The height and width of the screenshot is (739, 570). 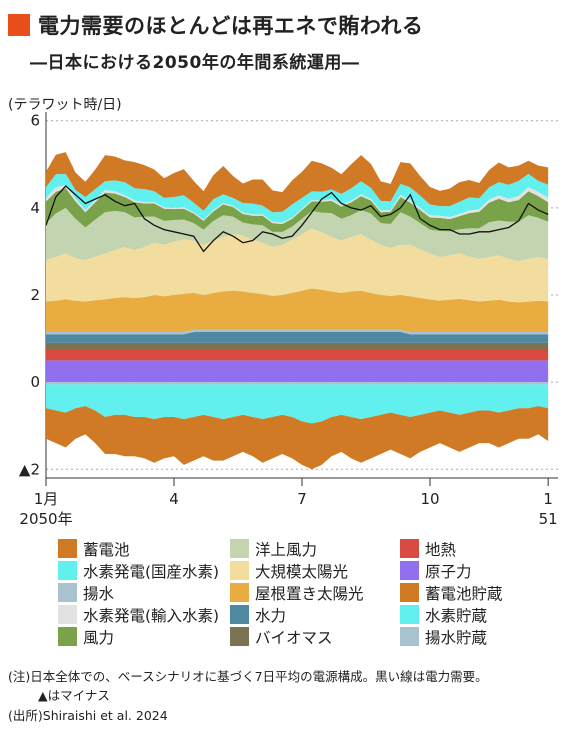 What do you see at coordinates (65, 105) in the screenshot?
I see `y-axis-label: (テラワット時/日)` at bounding box center [65, 105].